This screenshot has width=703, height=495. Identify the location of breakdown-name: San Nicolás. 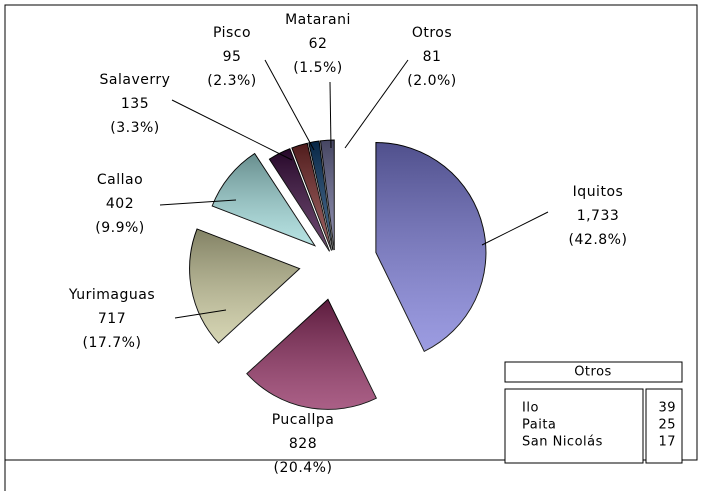
(562, 442).